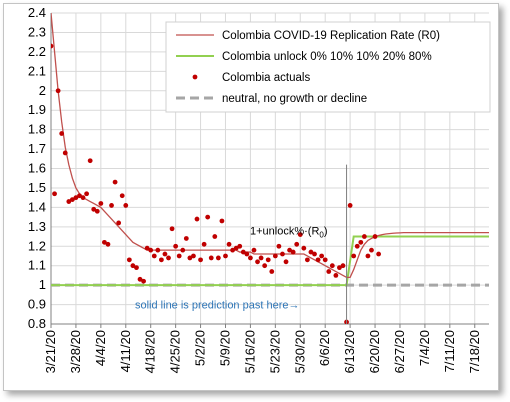 The image size is (510, 402). Describe the element at coordinates (474, 351) in the screenshot. I see `x-tick-label: 7/18/20` at that location.